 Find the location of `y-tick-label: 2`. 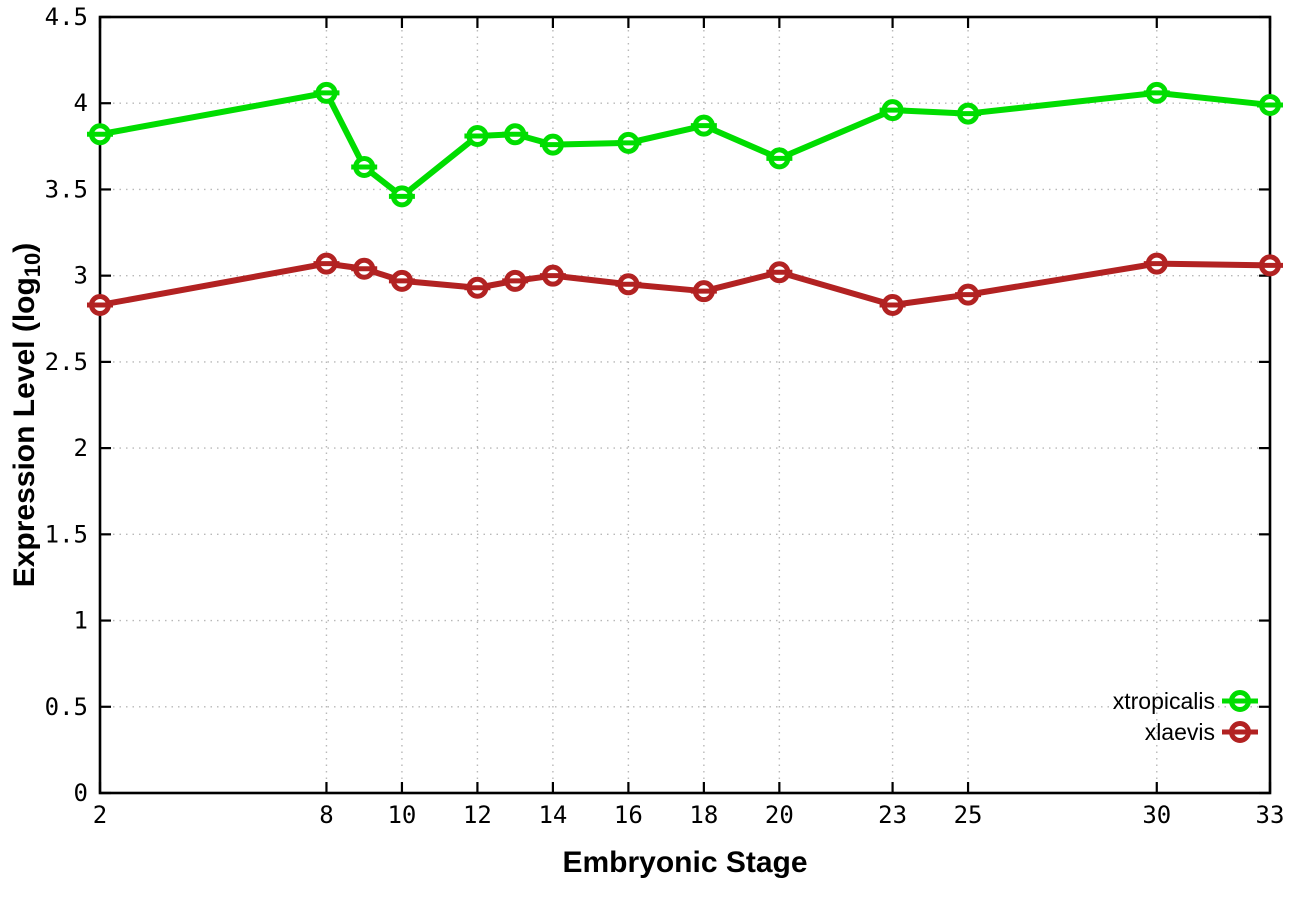

y-tick-label: 2 is located at coordinates (81, 448).